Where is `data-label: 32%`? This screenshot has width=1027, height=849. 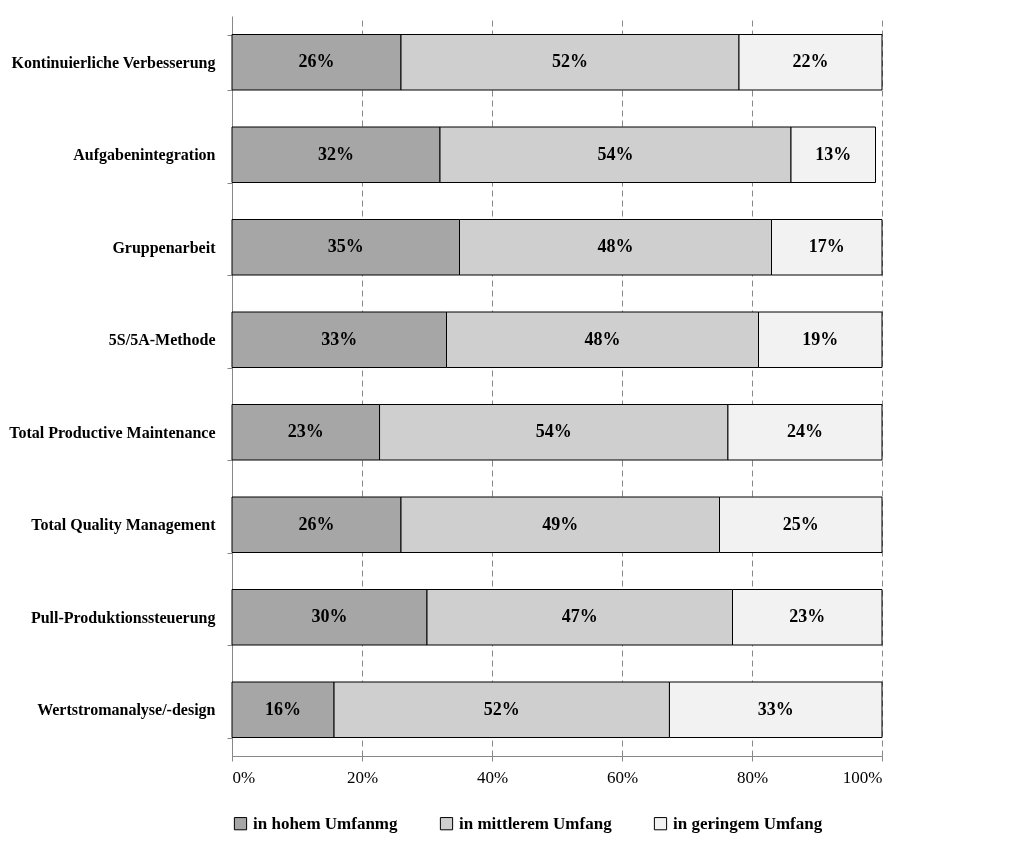 data-label: 32% is located at coordinates (336, 153).